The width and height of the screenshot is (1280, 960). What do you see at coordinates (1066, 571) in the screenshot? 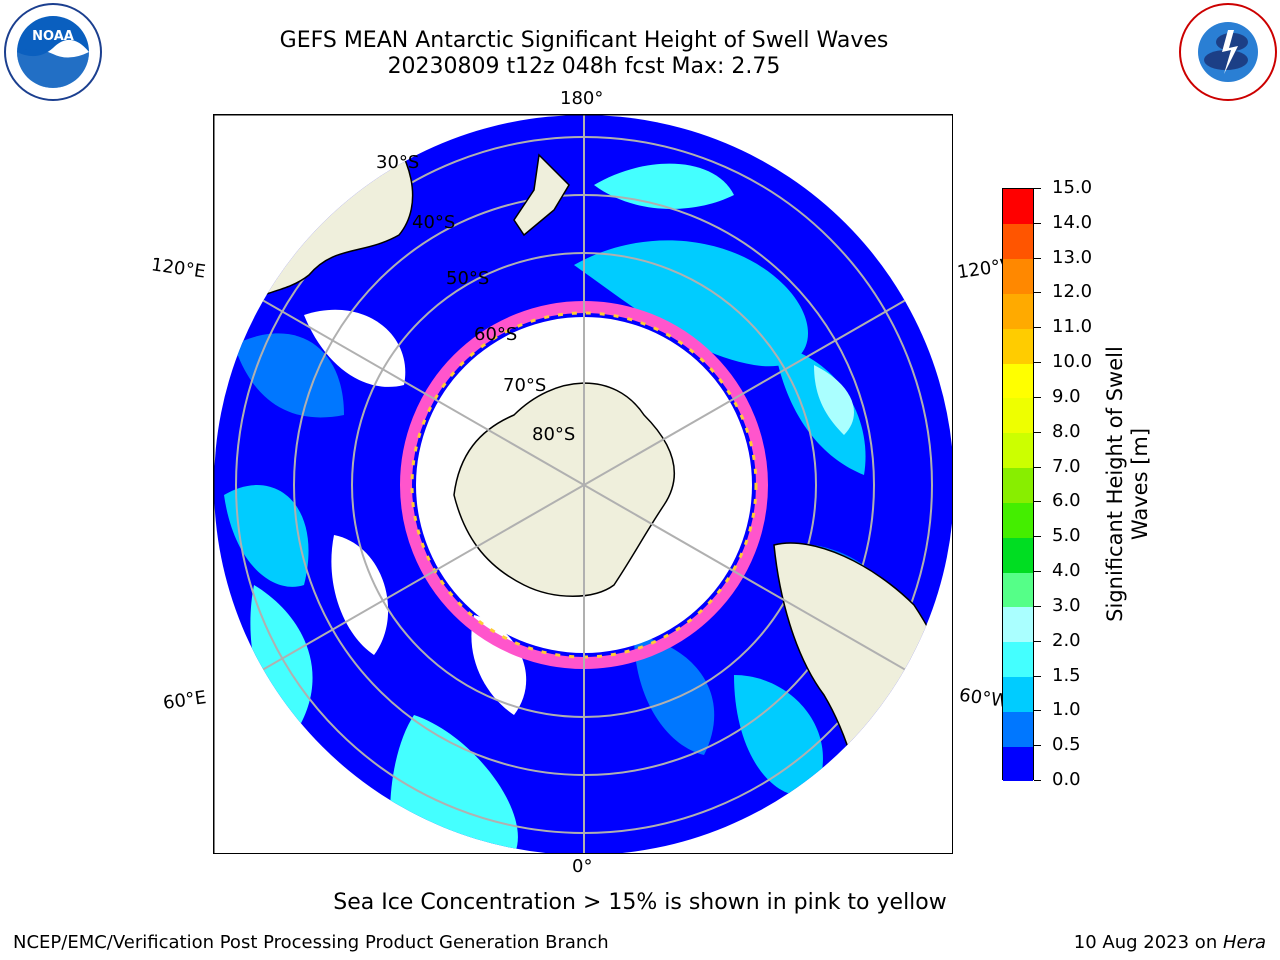
I see `colorbar-tick-label: 4.0` at bounding box center [1066, 571].